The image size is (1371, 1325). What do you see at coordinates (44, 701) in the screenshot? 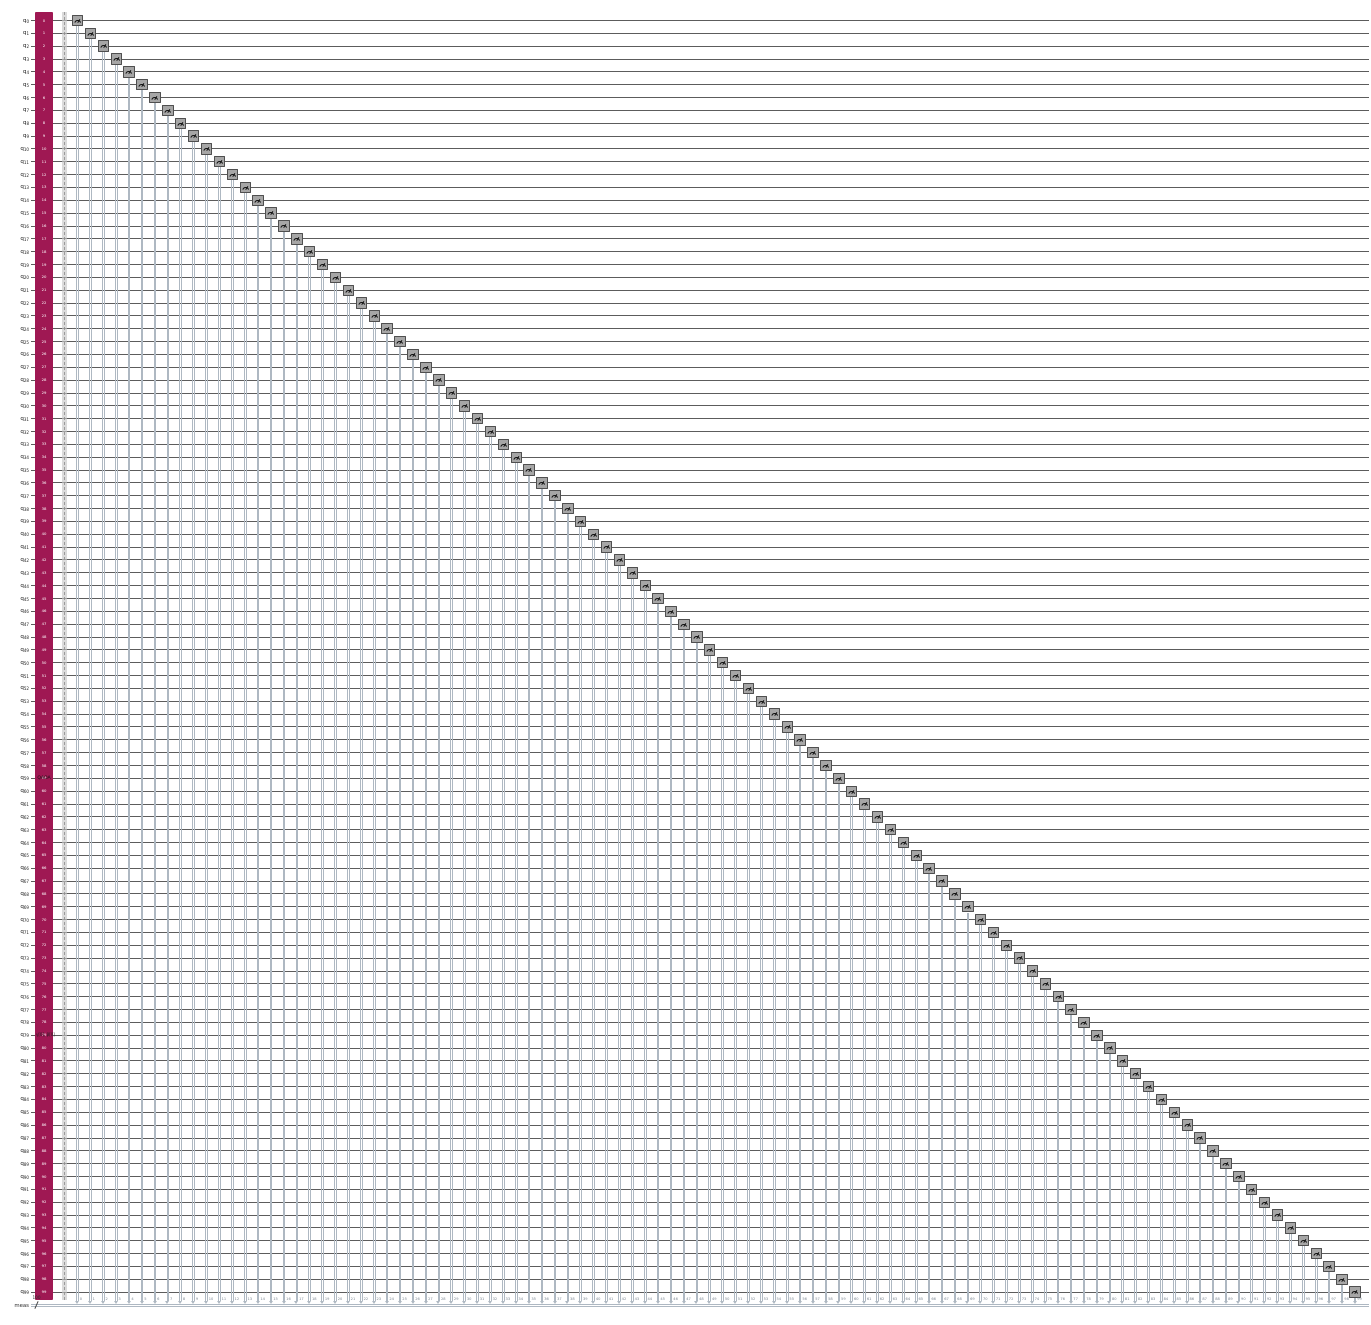
I see `gate-qubit-index: 53` at bounding box center [44, 701].